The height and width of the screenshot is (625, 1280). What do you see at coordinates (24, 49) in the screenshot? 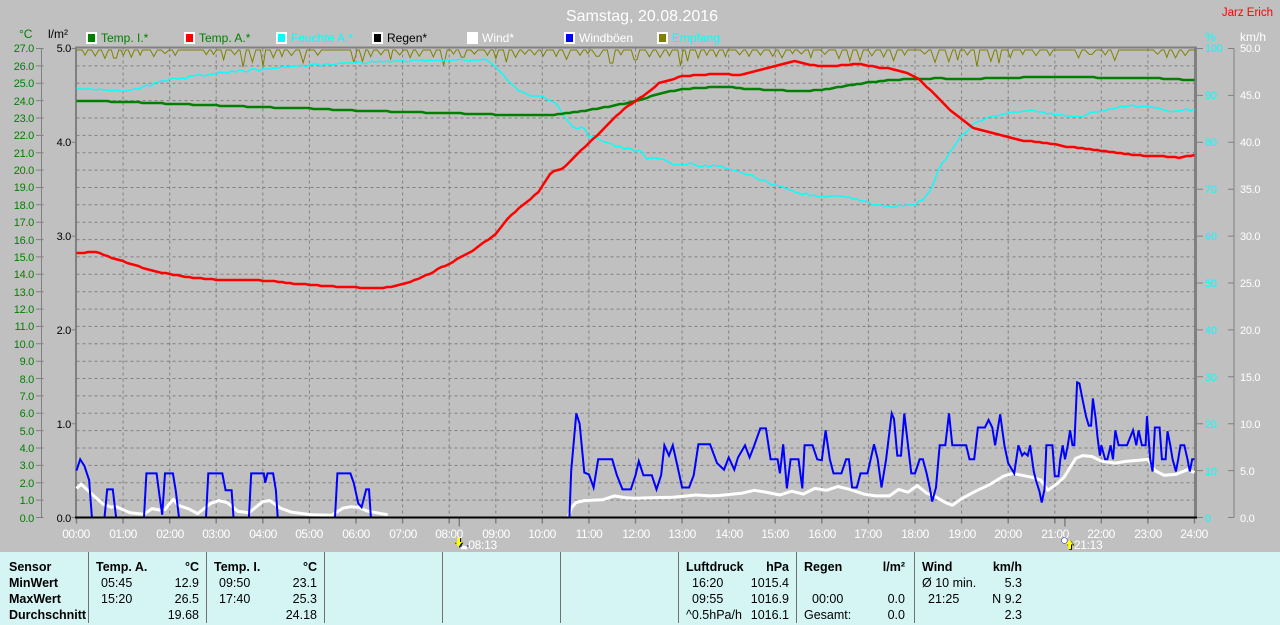
I see `svg-text: 27.0` at bounding box center [24, 49].